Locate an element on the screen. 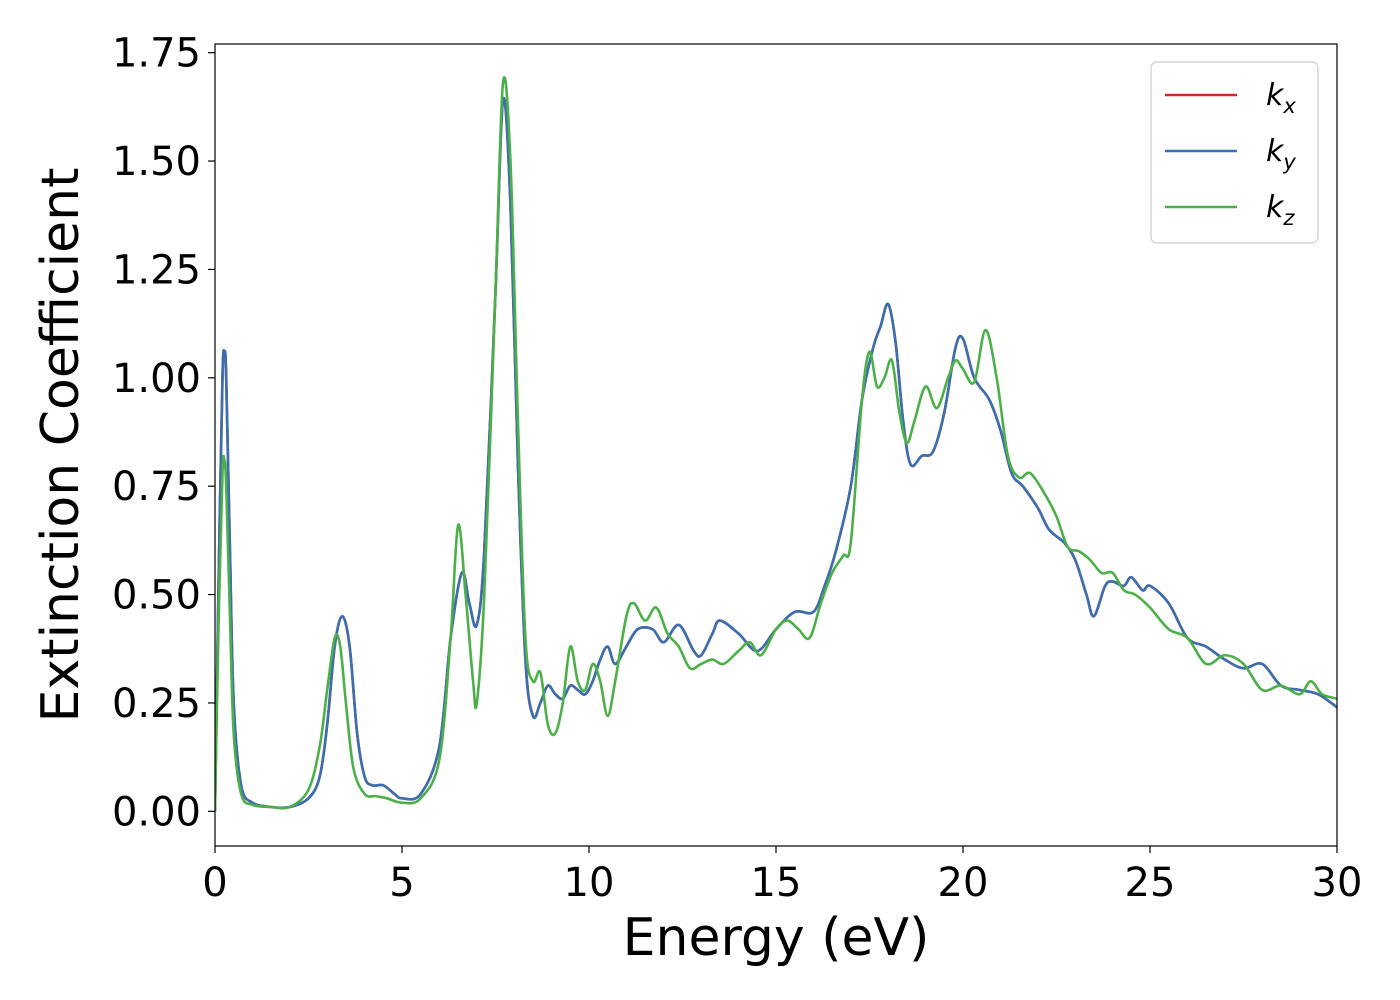  legend-label-subscript: z is located at coordinates (1288, 218).